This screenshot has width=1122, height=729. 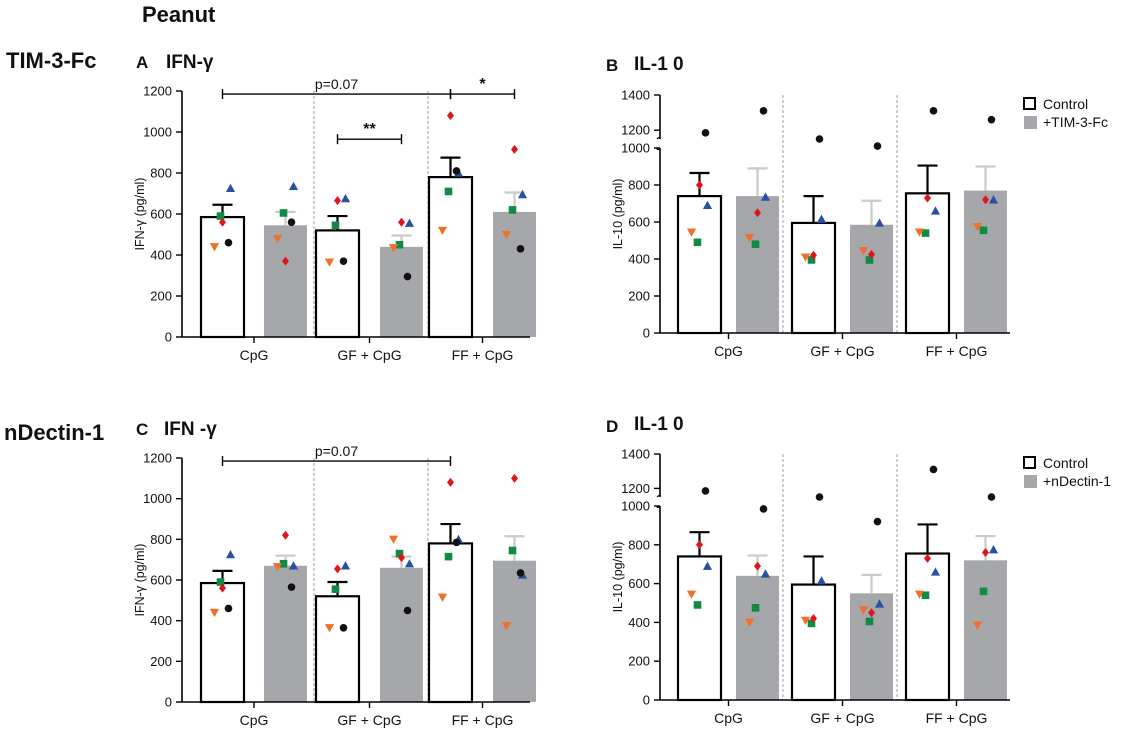 I want to click on panel-d-point-orange, so click(x=863, y=610).